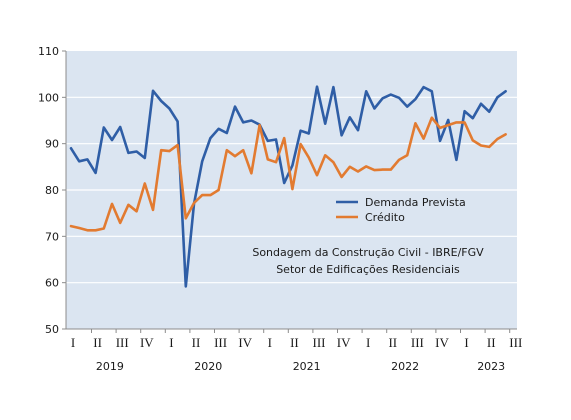 The image size is (571, 420). I want to click on y-tick-label: 80, so click(52, 190).